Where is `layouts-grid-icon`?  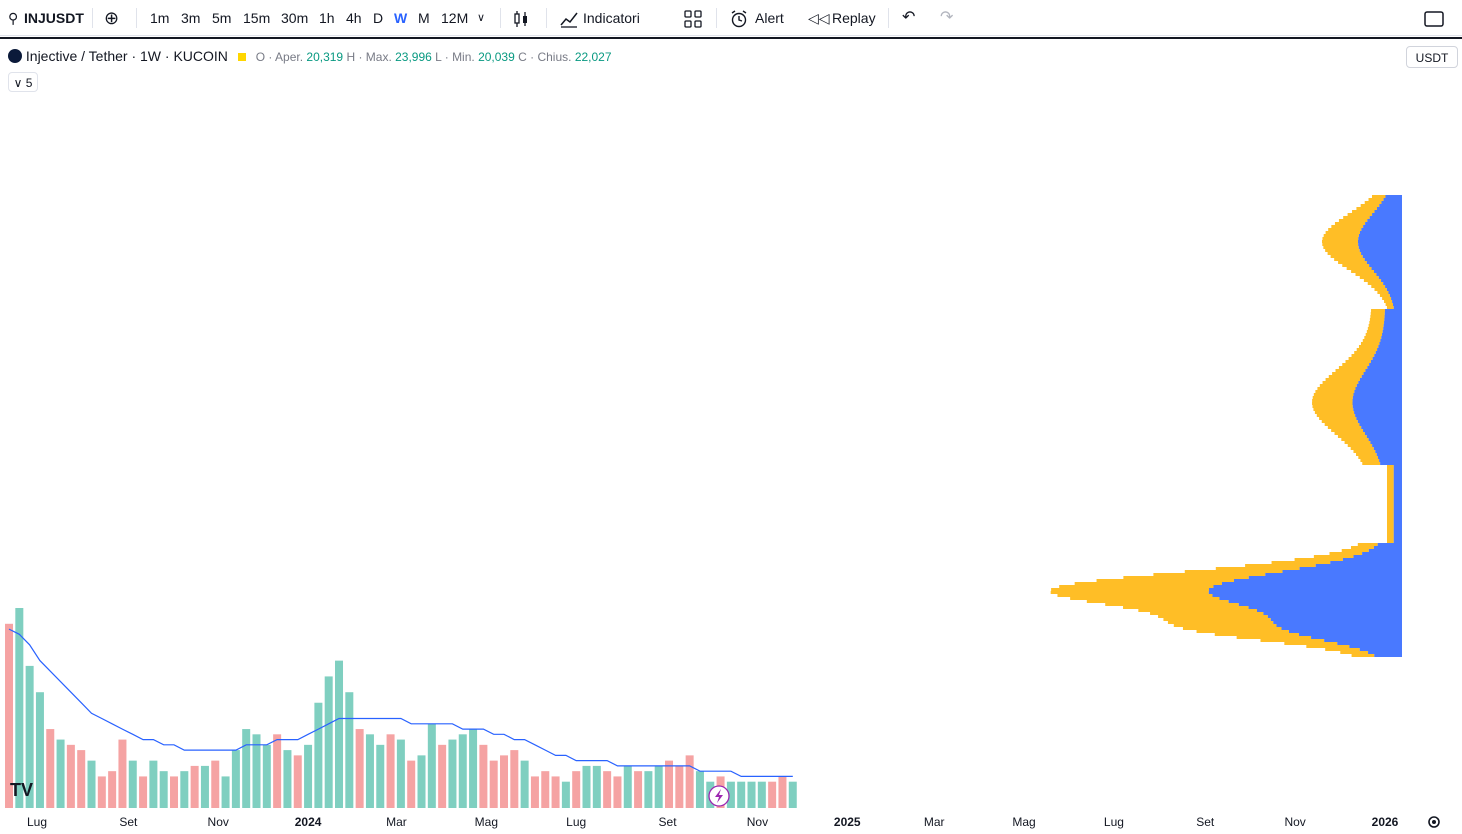
layouts-grid-icon is located at coordinates (693, 18).